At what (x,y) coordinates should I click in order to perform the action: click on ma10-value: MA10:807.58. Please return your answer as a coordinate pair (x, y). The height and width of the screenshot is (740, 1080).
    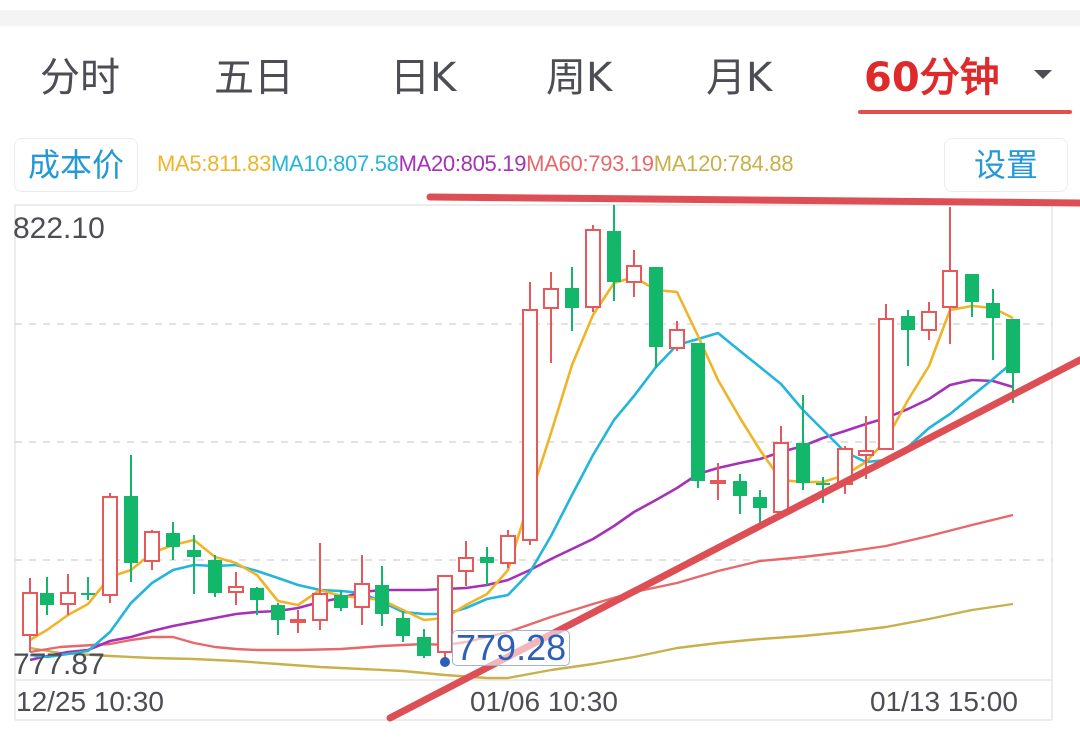
    Looking at the image, I should click on (335, 163).